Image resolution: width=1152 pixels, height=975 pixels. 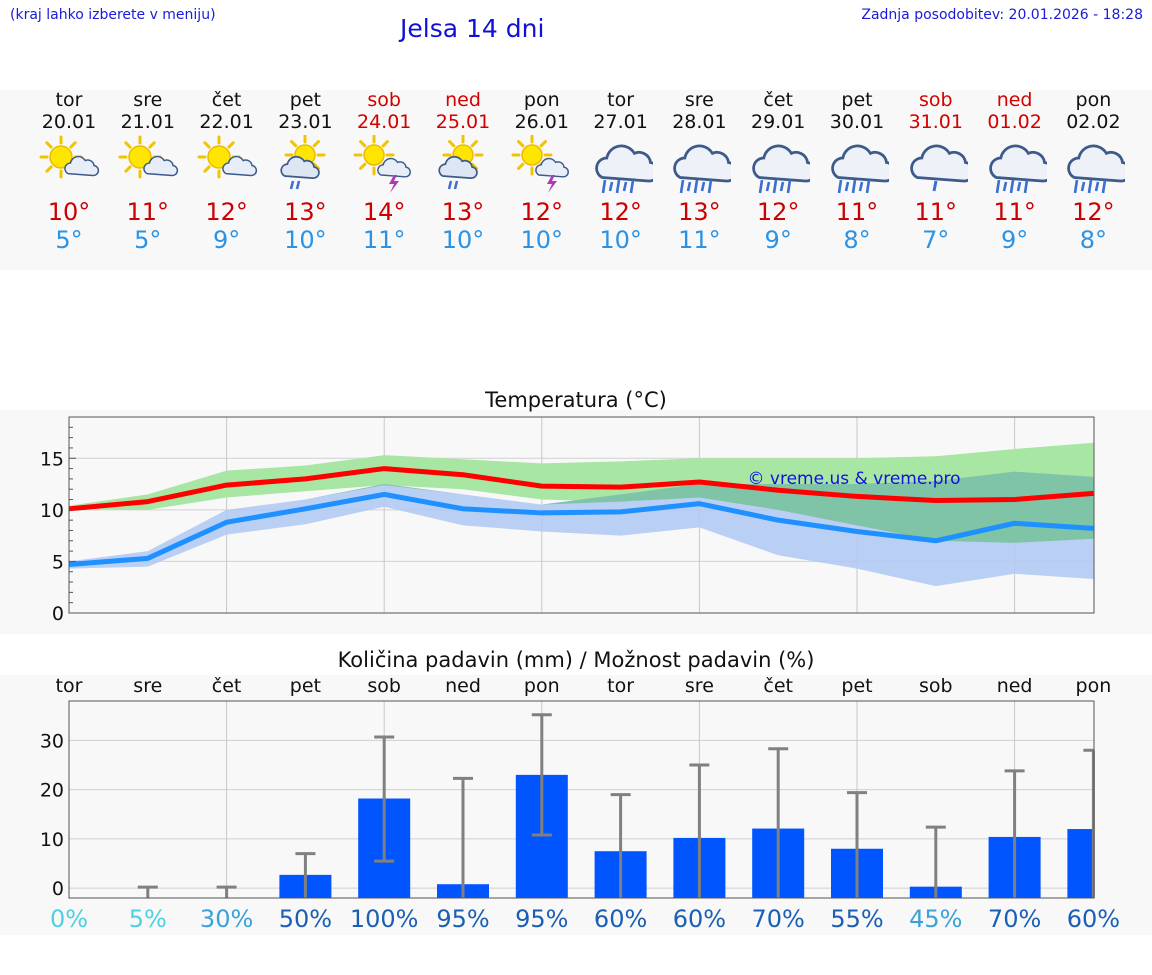 What do you see at coordinates (853, 479) in the screenshot?
I see `watermark: © vreme.us & vreme.pro` at bounding box center [853, 479].